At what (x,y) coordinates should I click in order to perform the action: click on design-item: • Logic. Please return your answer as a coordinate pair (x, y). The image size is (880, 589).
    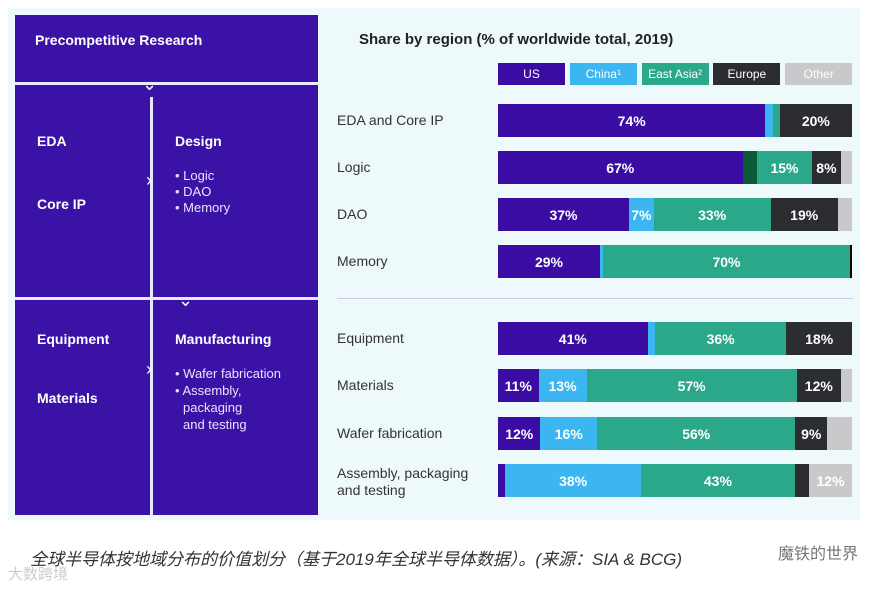
    Looking at the image, I should click on (195, 175).